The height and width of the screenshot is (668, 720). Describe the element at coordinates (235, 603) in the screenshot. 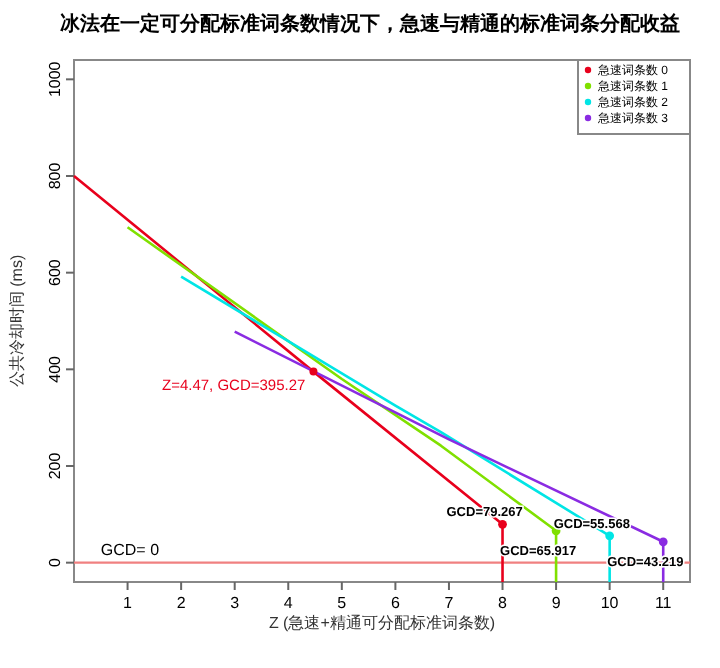

I see `x-tick-label: 3` at that location.